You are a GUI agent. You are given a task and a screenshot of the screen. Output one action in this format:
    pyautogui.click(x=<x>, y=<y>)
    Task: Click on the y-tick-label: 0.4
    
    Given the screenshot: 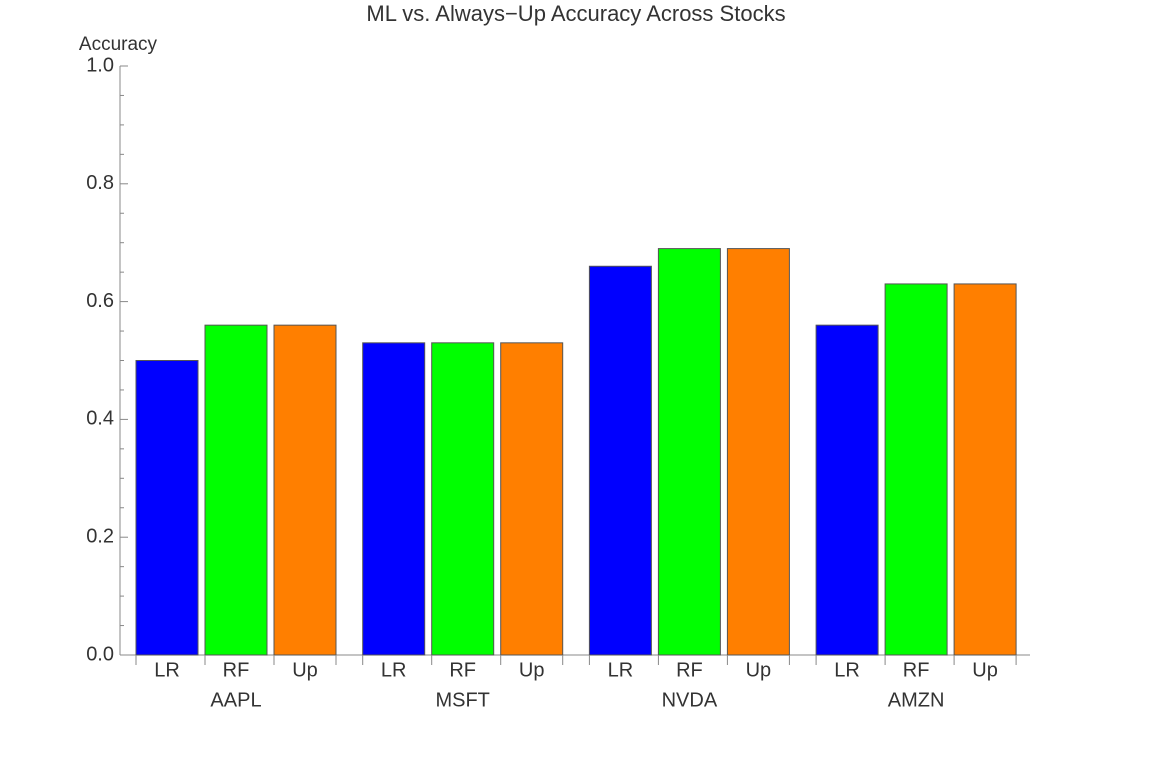 What is the action you would take?
    pyautogui.click(x=100, y=419)
    